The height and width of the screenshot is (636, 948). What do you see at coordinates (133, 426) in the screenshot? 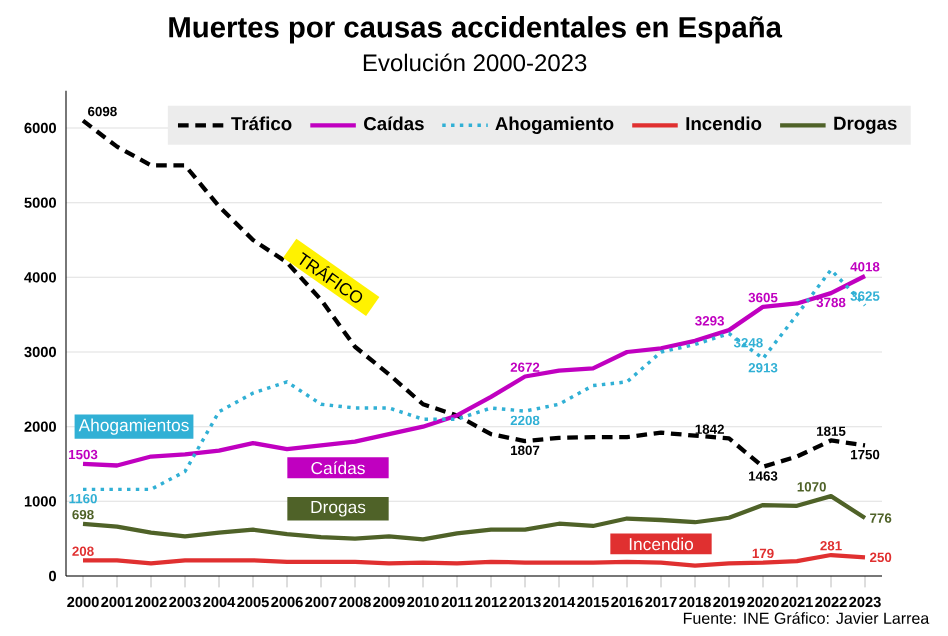
I see `annotation: Ahogamientos` at bounding box center [133, 426].